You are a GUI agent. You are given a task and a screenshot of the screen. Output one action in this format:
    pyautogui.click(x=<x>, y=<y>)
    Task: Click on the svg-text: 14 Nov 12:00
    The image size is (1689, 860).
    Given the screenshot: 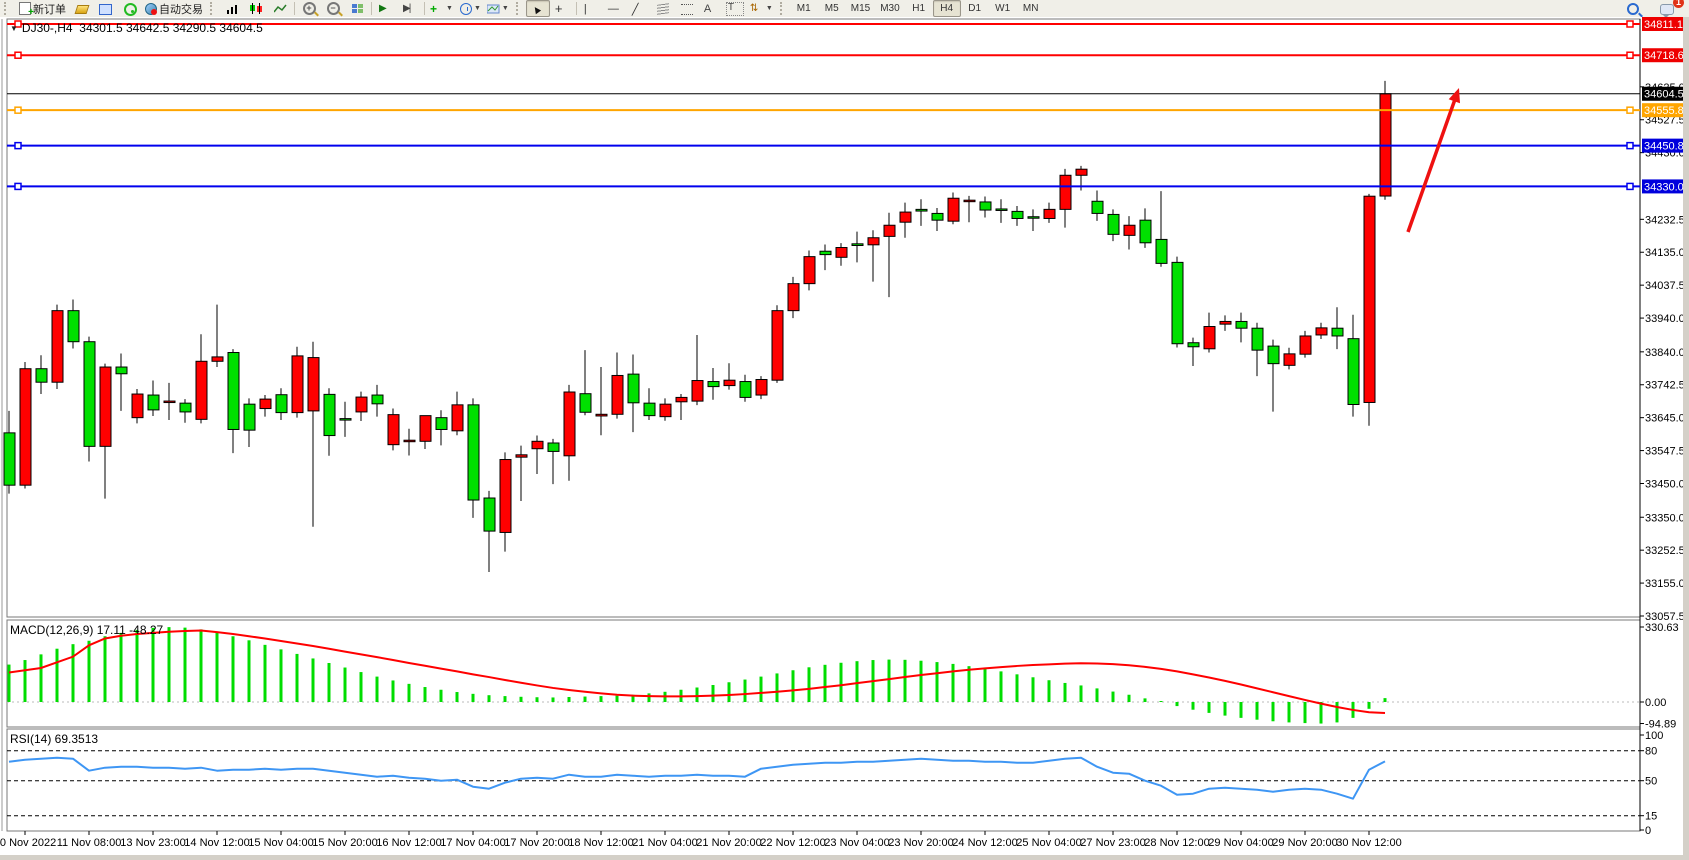 What is the action you would take?
    pyautogui.click(x=216, y=843)
    